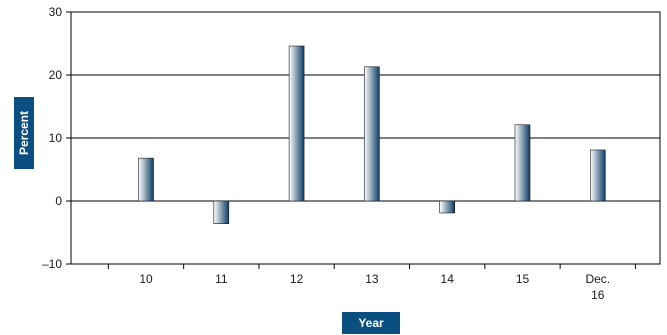  Describe the element at coordinates (58, 201) in the screenshot. I see `y-tick-label: 0` at that location.